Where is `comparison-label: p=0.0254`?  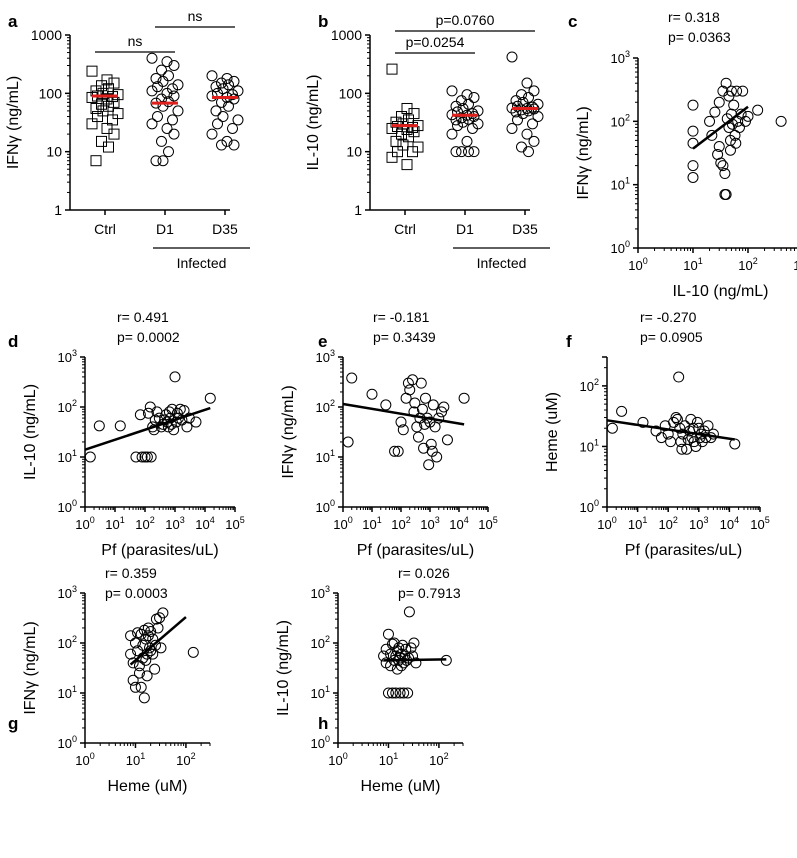
comparison-label: p=0.0254 is located at coordinates (435, 42).